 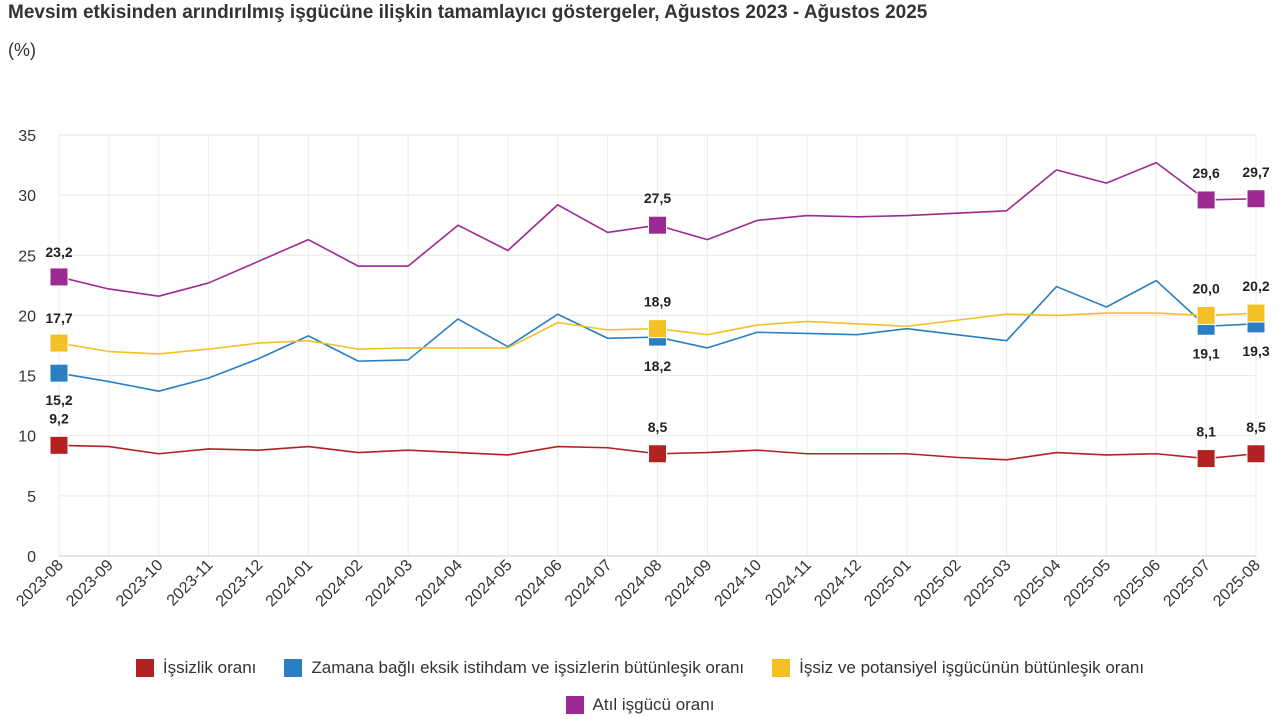 What do you see at coordinates (938, 584) in the screenshot?
I see `x-tick-label: 2025-02` at bounding box center [938, 584].